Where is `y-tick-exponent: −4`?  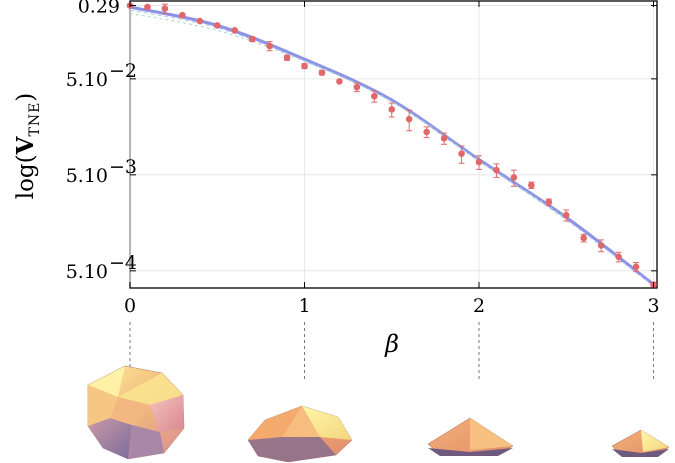 y-tick-exponent: −4 is located at coordinates (123, 263).